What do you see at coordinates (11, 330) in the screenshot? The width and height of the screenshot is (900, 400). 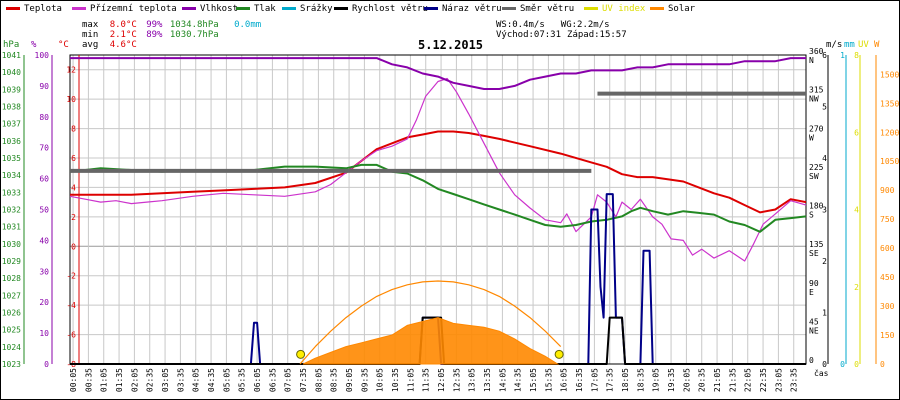 I see `y-tick-label-hpa: 1025` at bounding box center [11, 330].